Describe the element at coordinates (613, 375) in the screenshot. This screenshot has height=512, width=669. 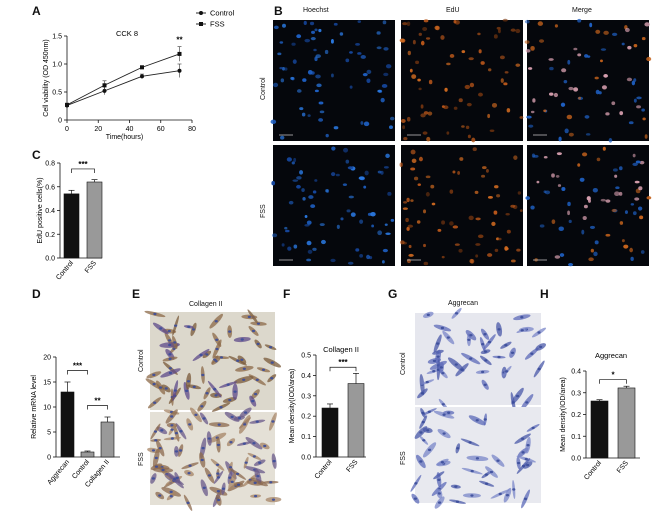
I see `significance-label: *` at that location.